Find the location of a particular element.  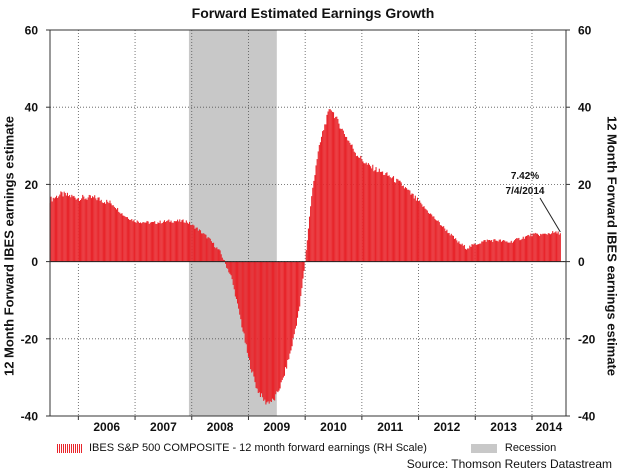

chart-title: Forward Estimated Earnings Growth is located at coordinates (313, 13).